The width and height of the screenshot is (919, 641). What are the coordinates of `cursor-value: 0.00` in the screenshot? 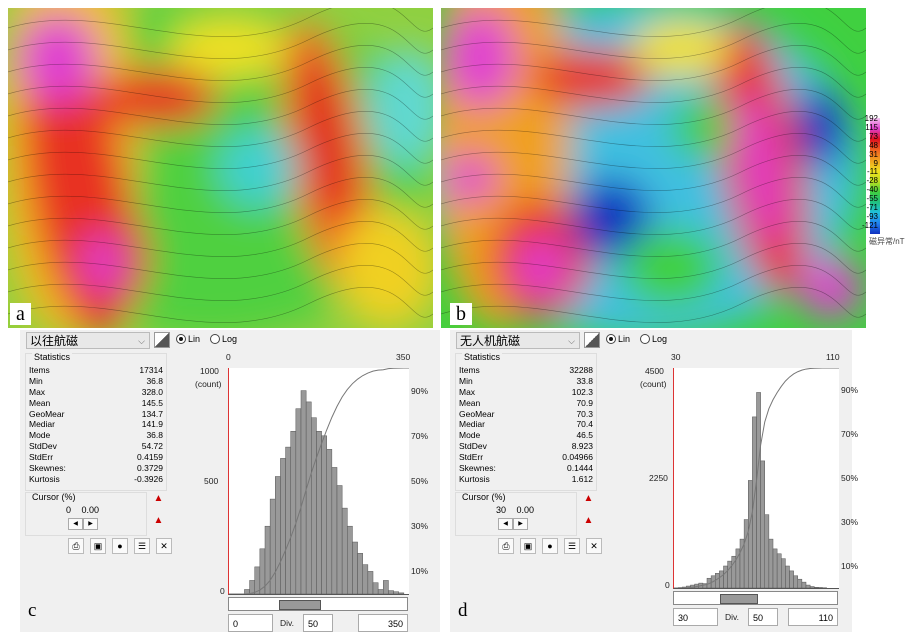 It's located at (90, 510).